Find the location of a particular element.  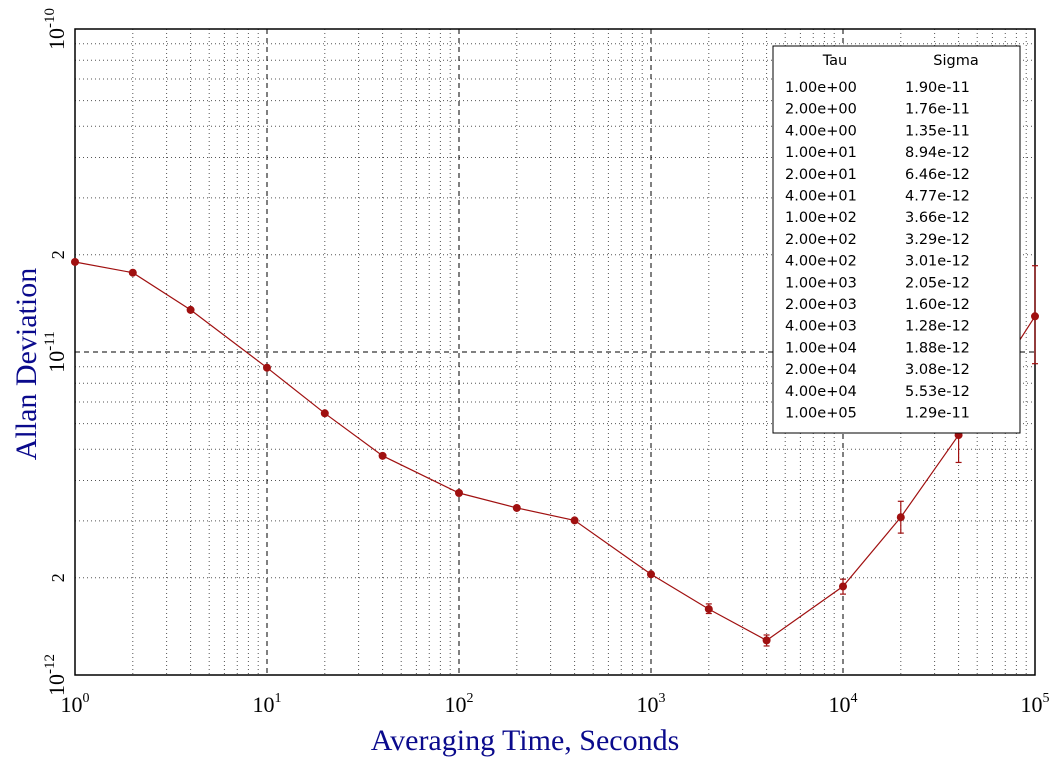

y-tick-label: 10-10 is located at coordinates (55, 29).